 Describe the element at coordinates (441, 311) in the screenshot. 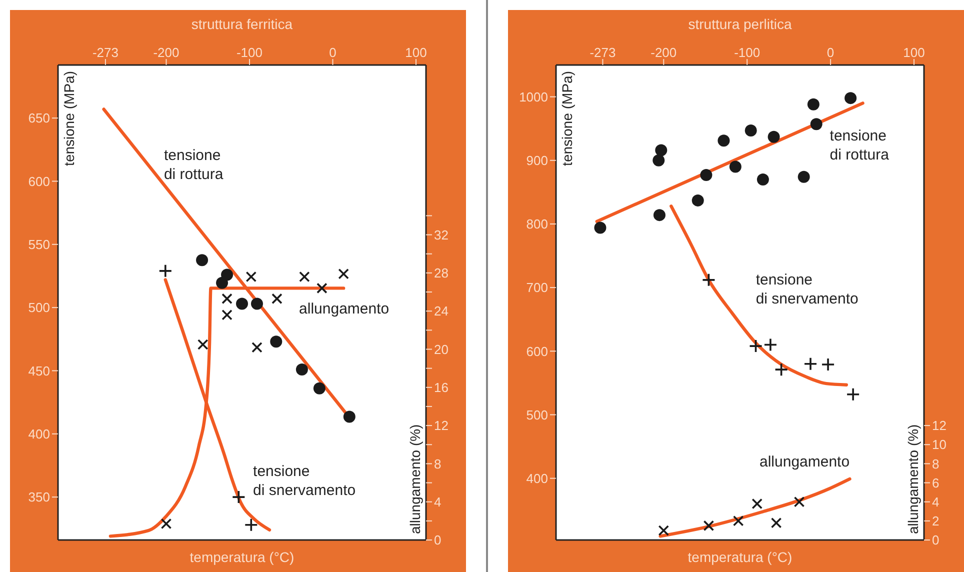

I see `y2-tick-label: 24` at that location.